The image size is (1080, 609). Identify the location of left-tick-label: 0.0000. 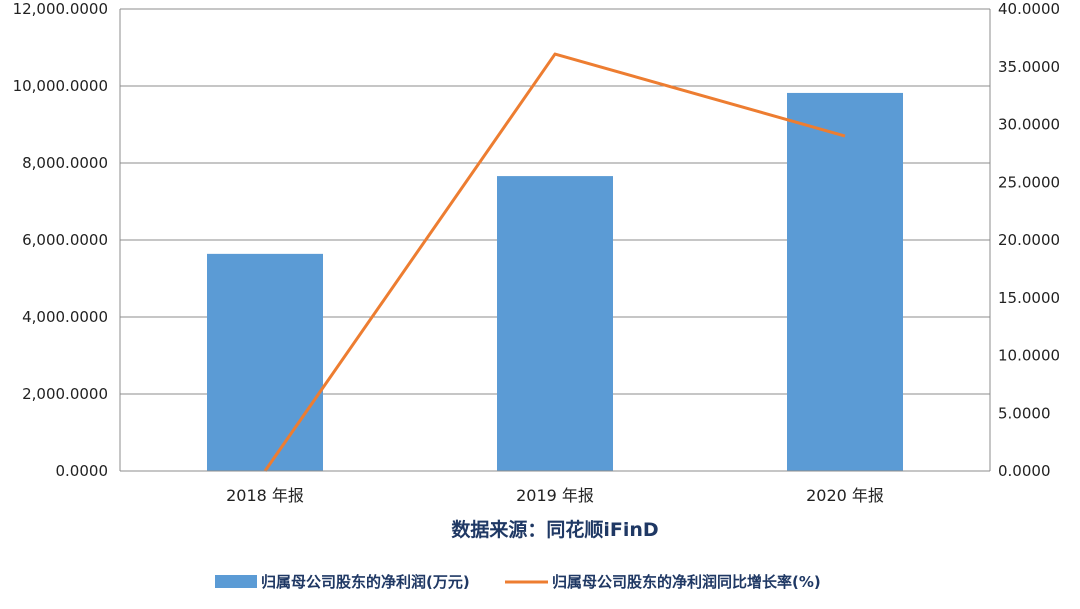
(82, 471).